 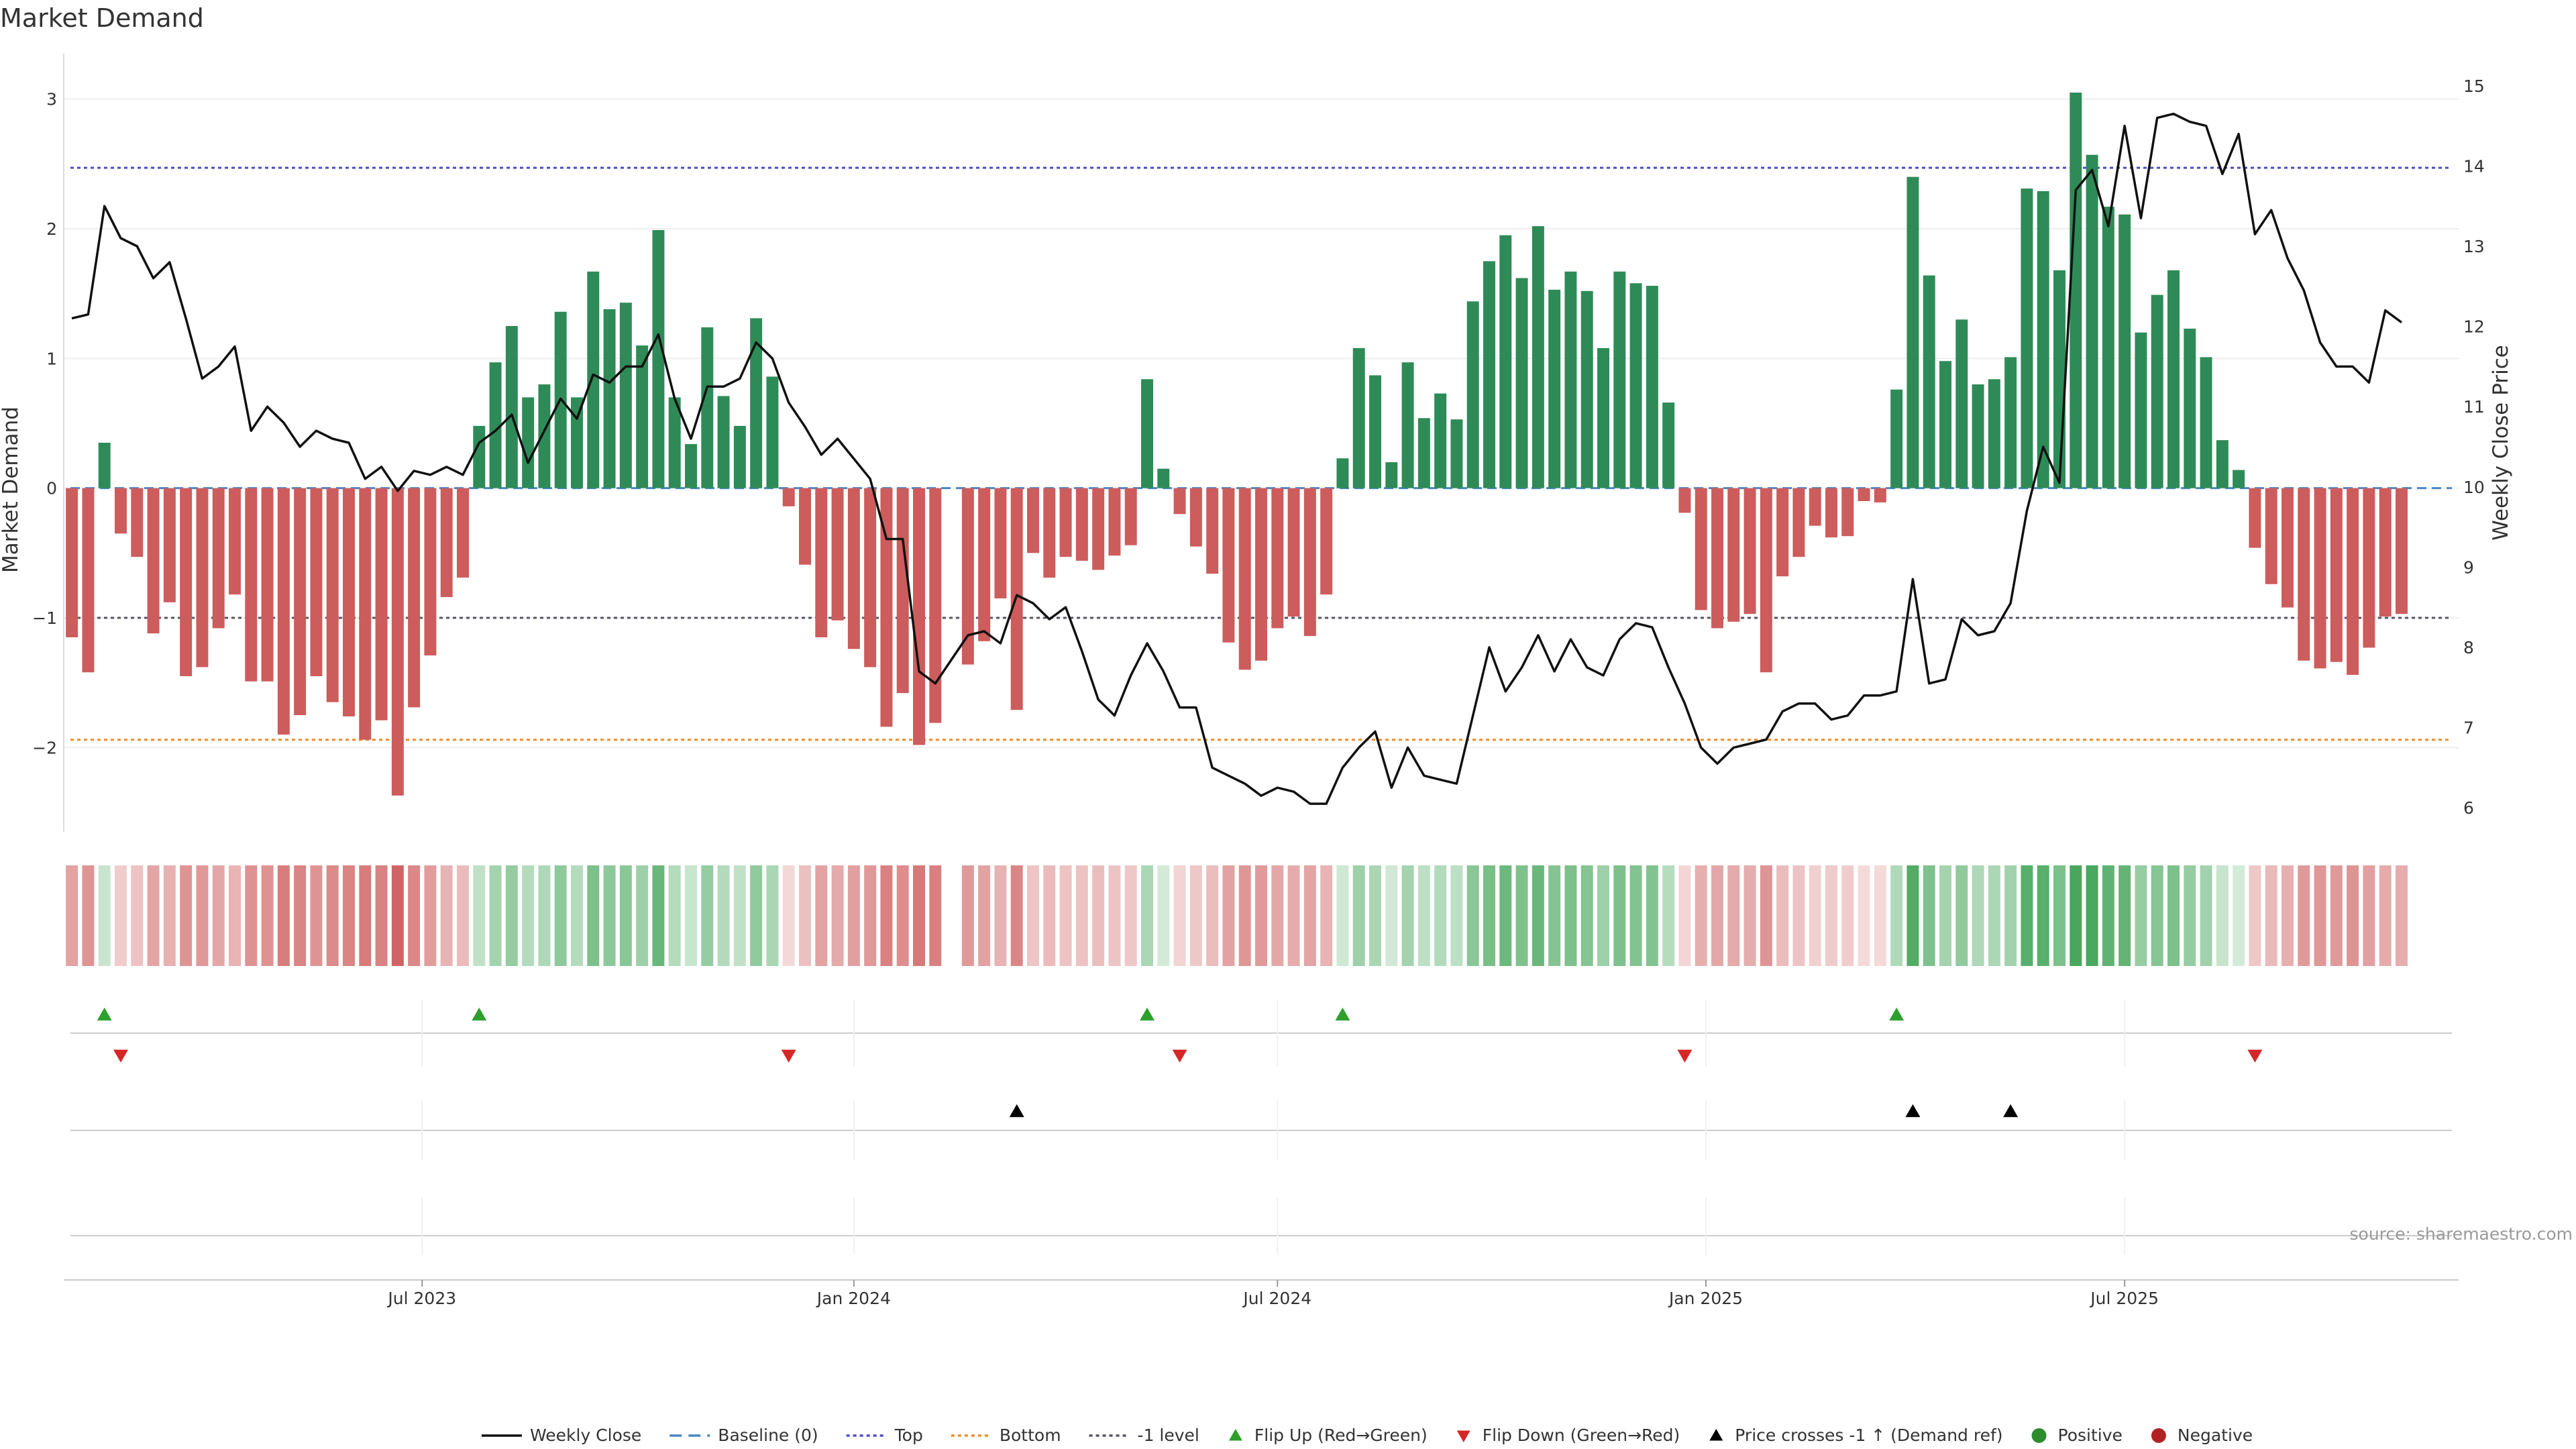 I want to click on legend-label: Price crosses -1 ↑ (Demand ref), so click(x=1868, y=1435).